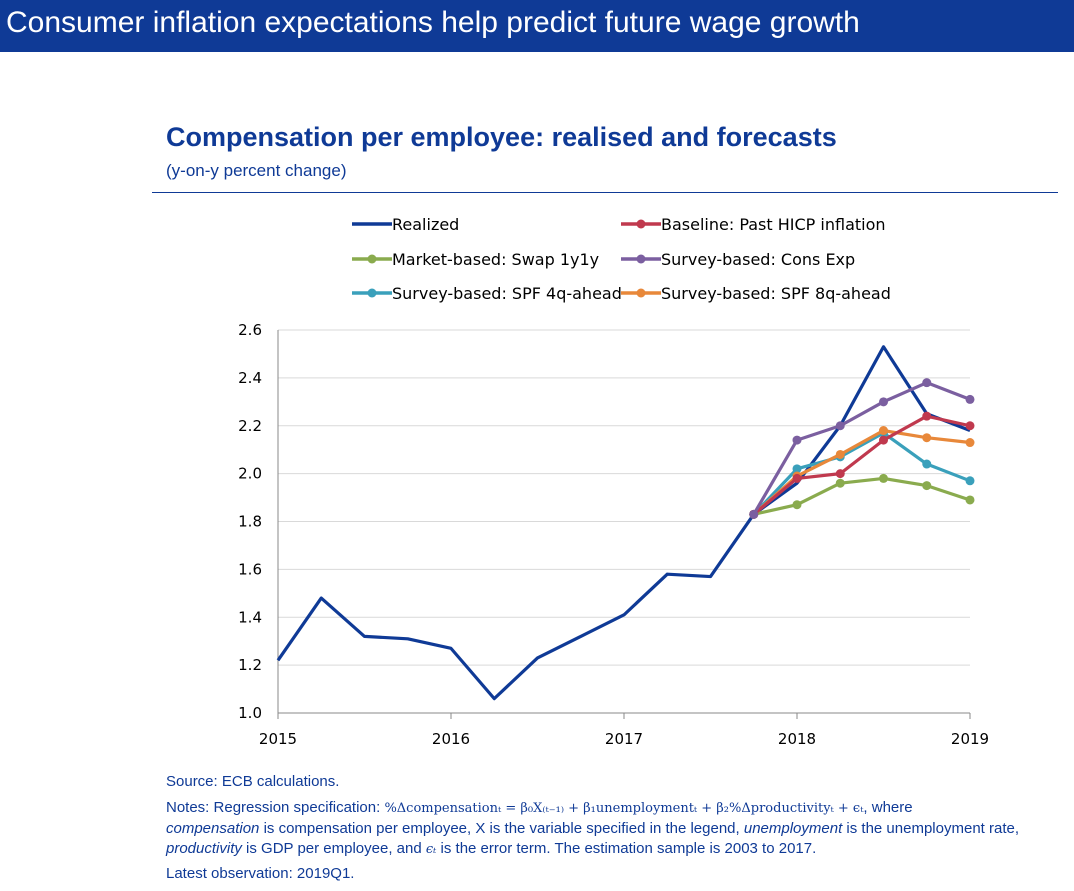  What do you see at coordinates (931, 828) in the screenshot?
I see `term-unemployment-def: is the unemployment rate,` at bounding box center [931, 828].